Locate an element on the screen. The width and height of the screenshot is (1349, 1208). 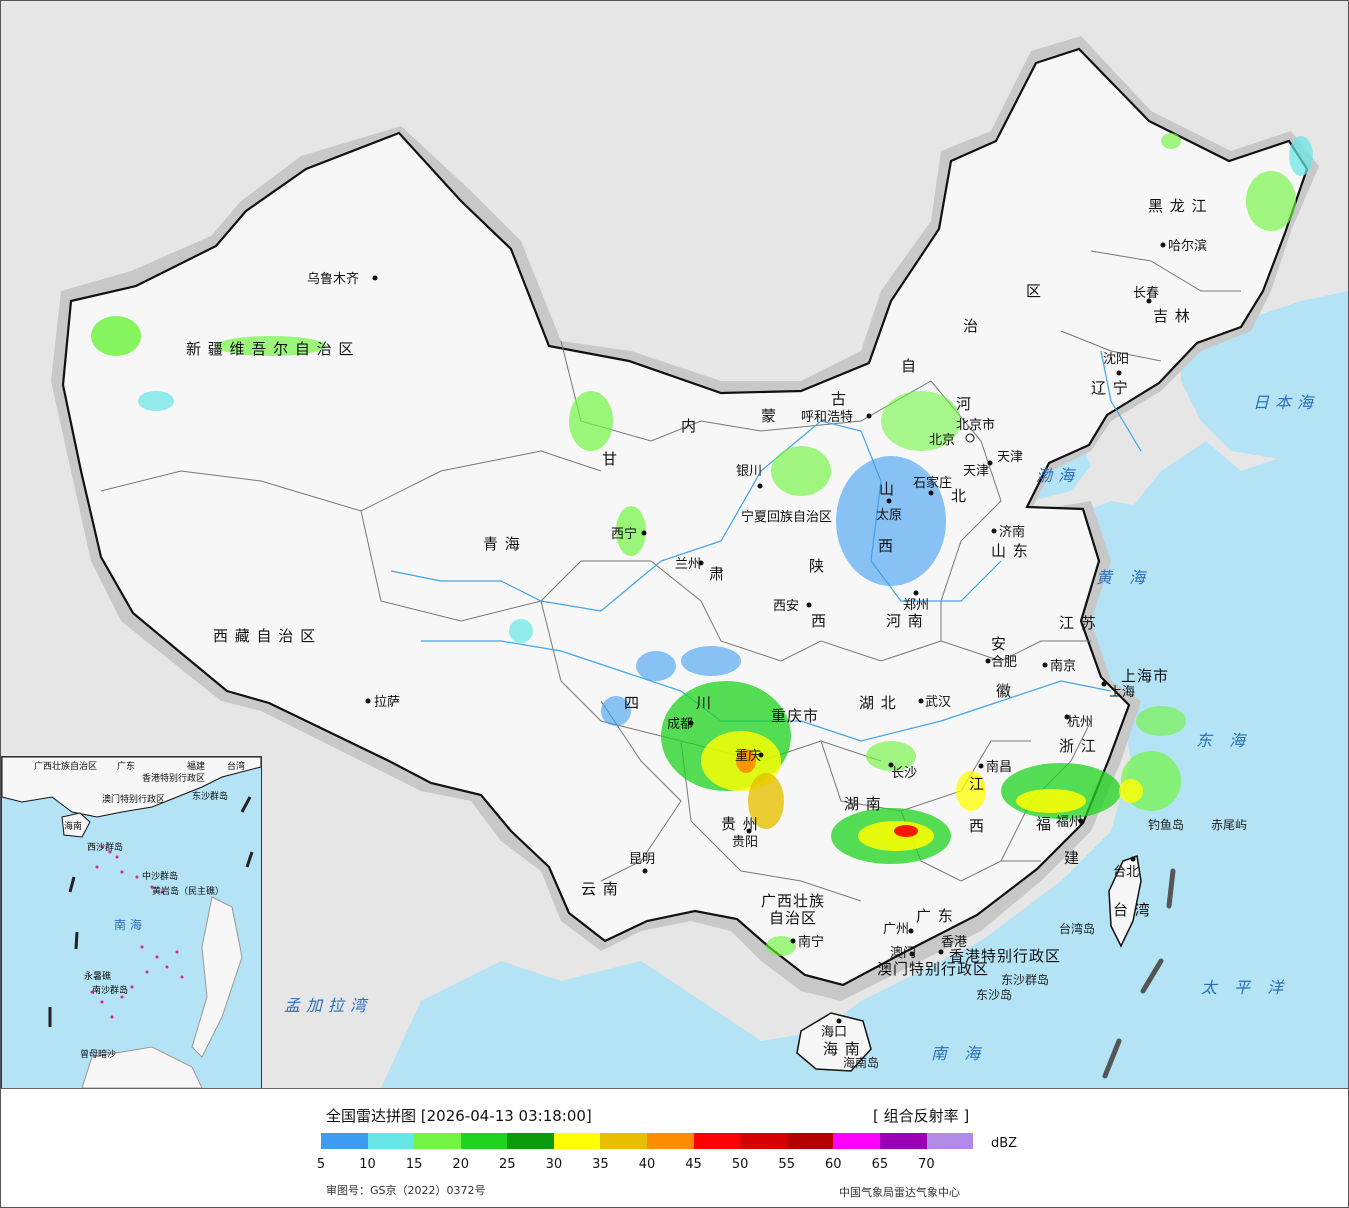
colorbar-tick-label: 35 is located at coordinates (600, 1164).